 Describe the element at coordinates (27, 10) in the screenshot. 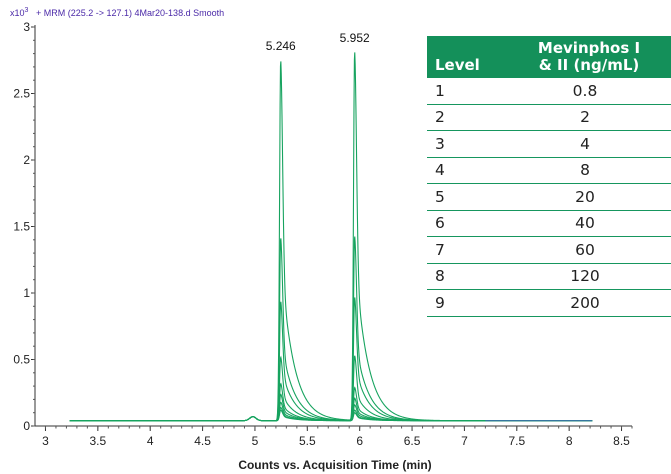

I see `scale-exponent: 3` at that location.